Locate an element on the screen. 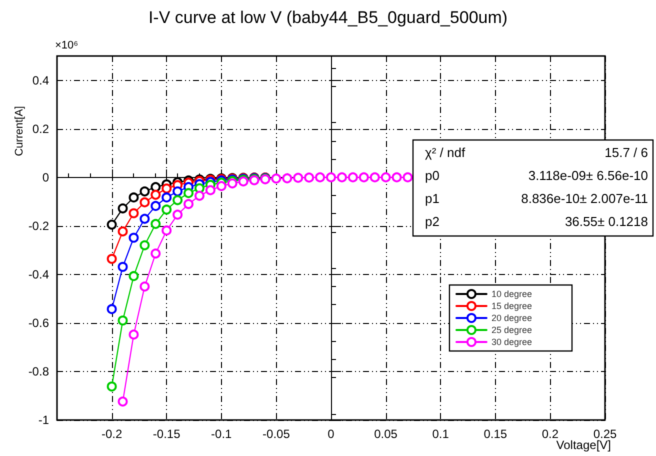 Image resolution: width=656 pixels, height=456 pixels. x-tick-label: -0.15 is located at coordinates (166, 434).